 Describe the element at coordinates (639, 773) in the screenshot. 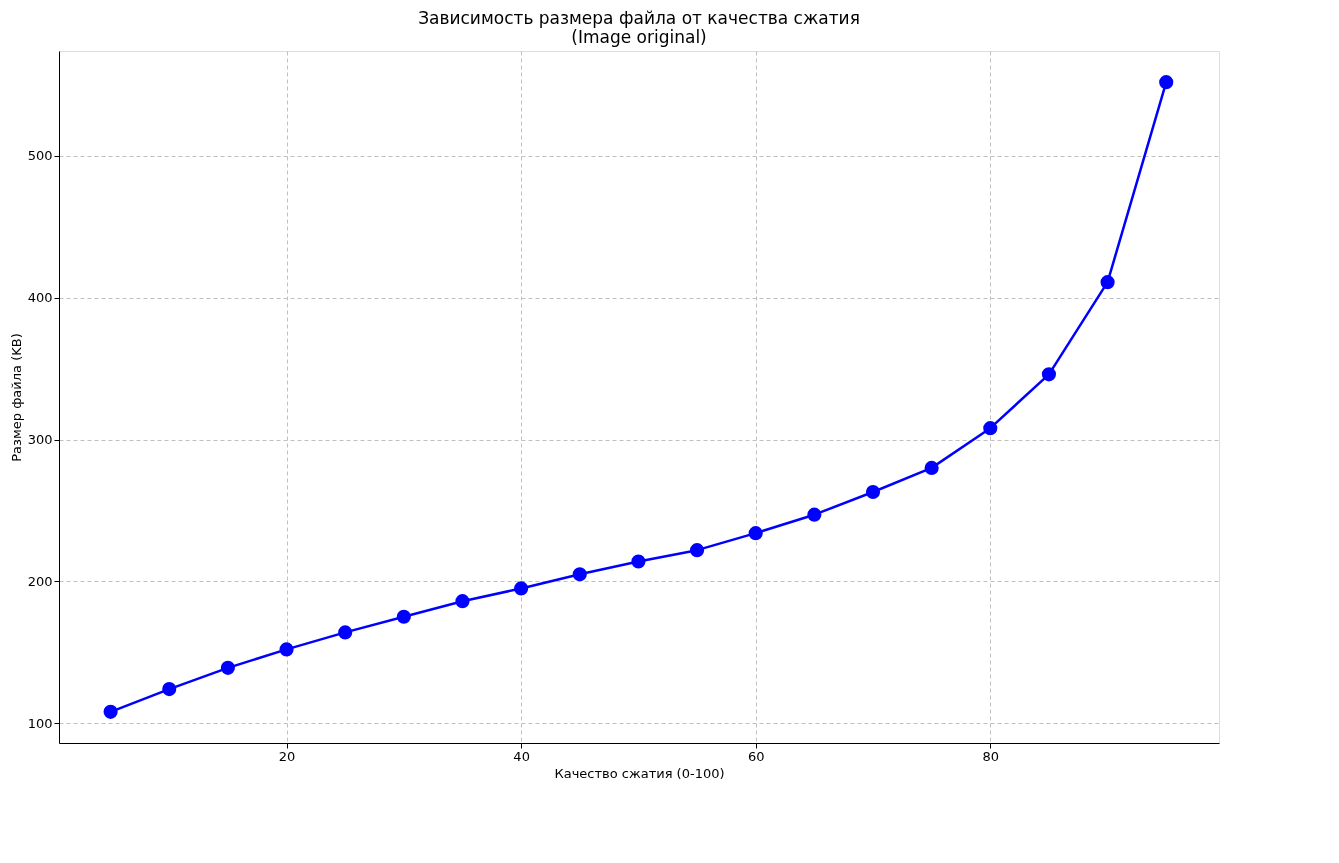

I see `x-axis-title: Качество сжатия (0-100)` at that location.